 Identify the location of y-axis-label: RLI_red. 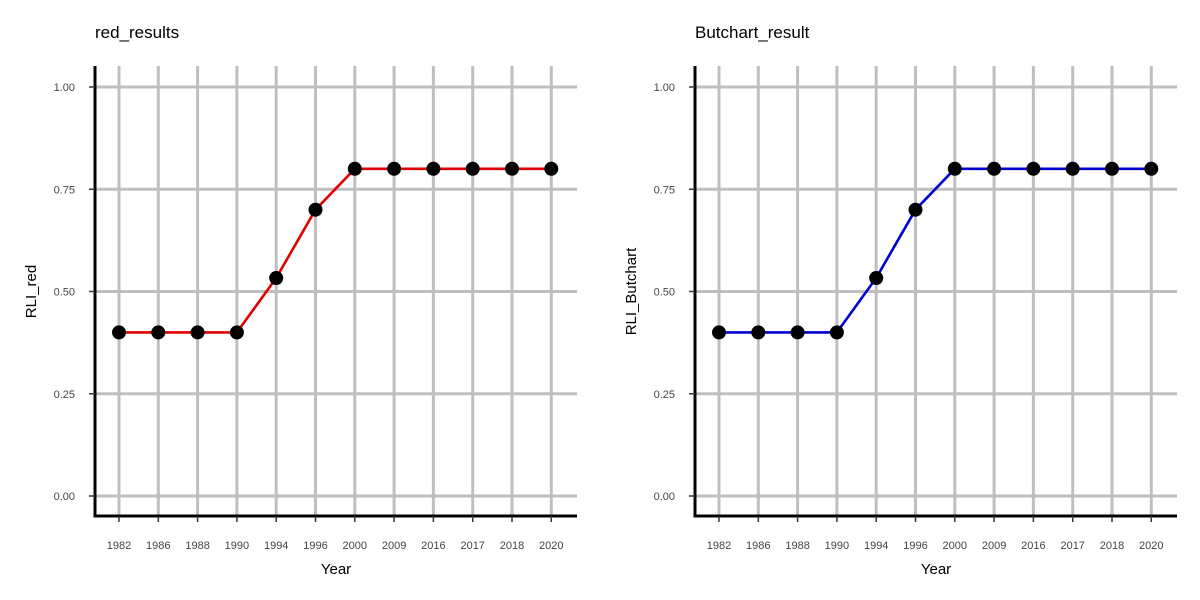
(31, 291).